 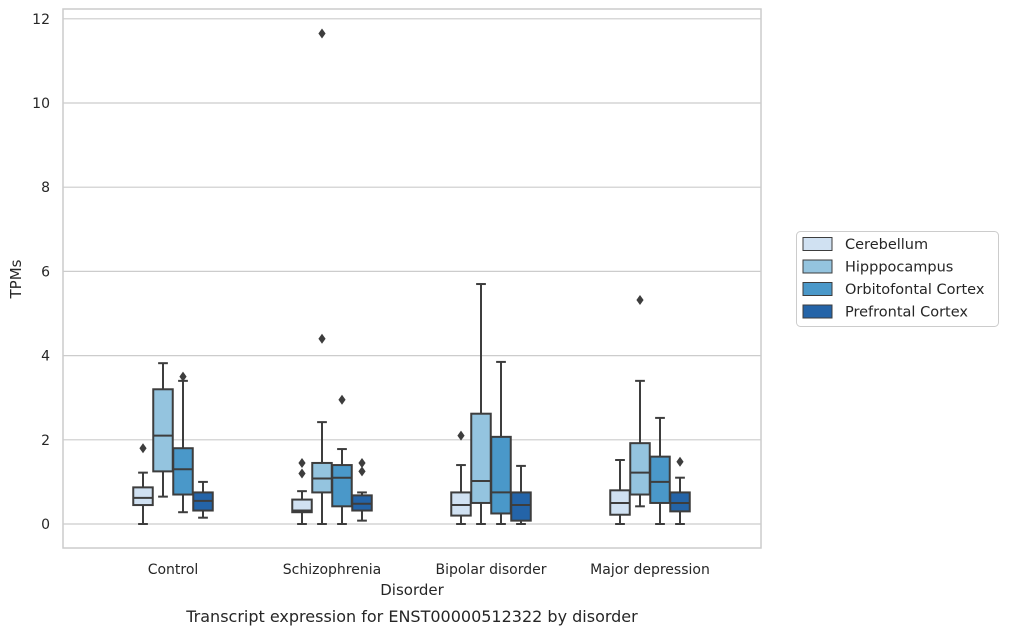 I want to click on y-tick-label: 4, so click(x=45, y=357).